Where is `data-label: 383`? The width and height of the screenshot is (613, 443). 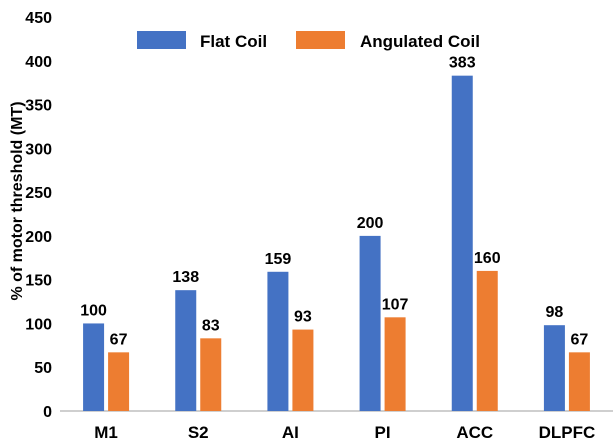 data-label: 383 is located at coordinates (462, 63).